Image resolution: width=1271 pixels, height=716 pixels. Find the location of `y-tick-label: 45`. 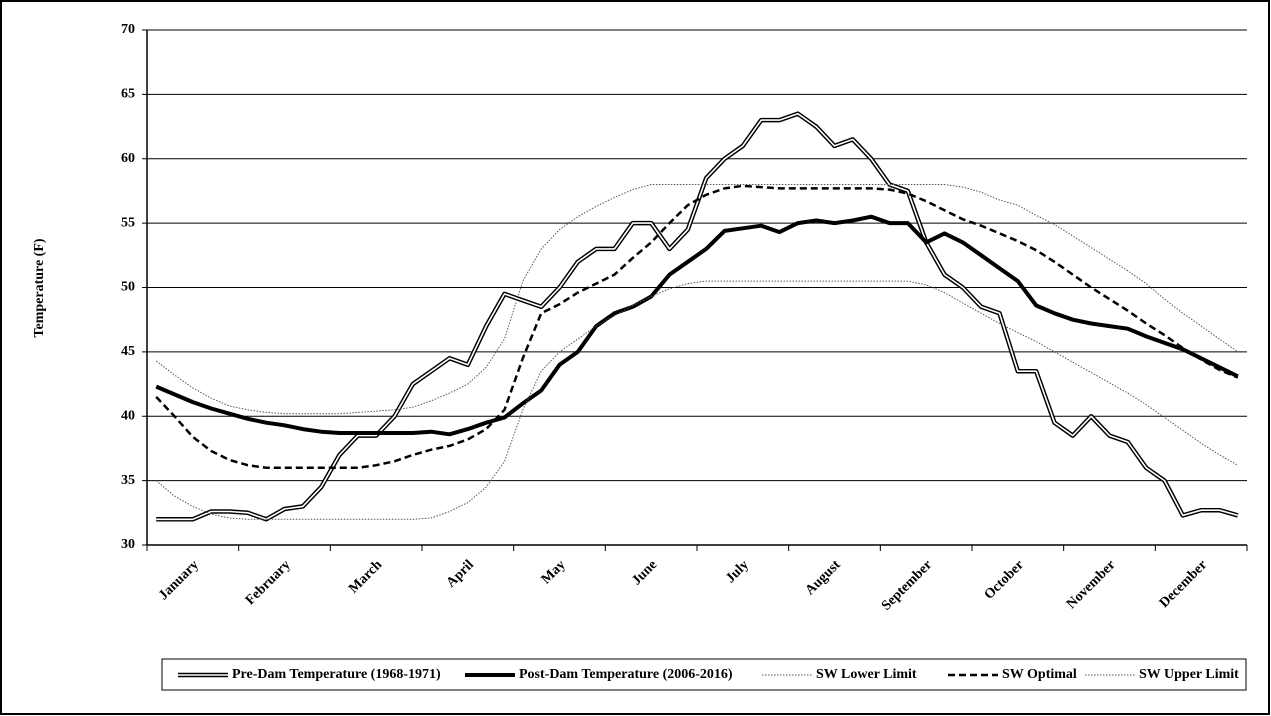

y-tick-label: 45 is located at coordinates (128, 351).